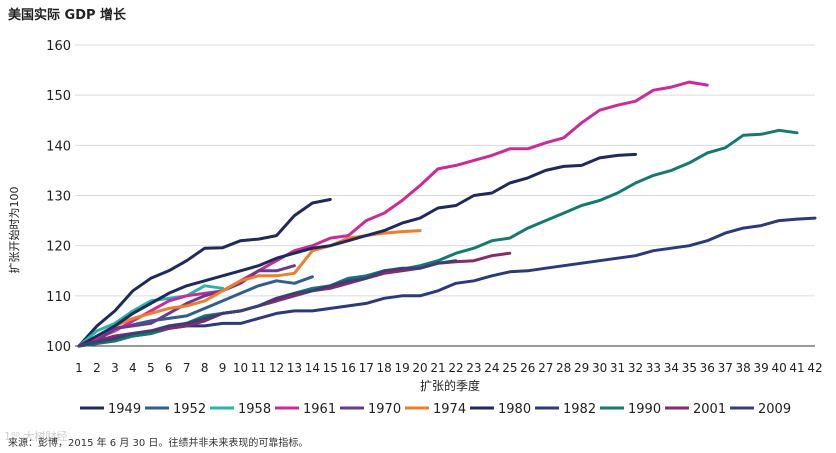 The image size is (836, 453). What do you see at coordinates (97, 368) in the screenshot?
I see `x-tick-label: 2` at bounding box center [97, 368].